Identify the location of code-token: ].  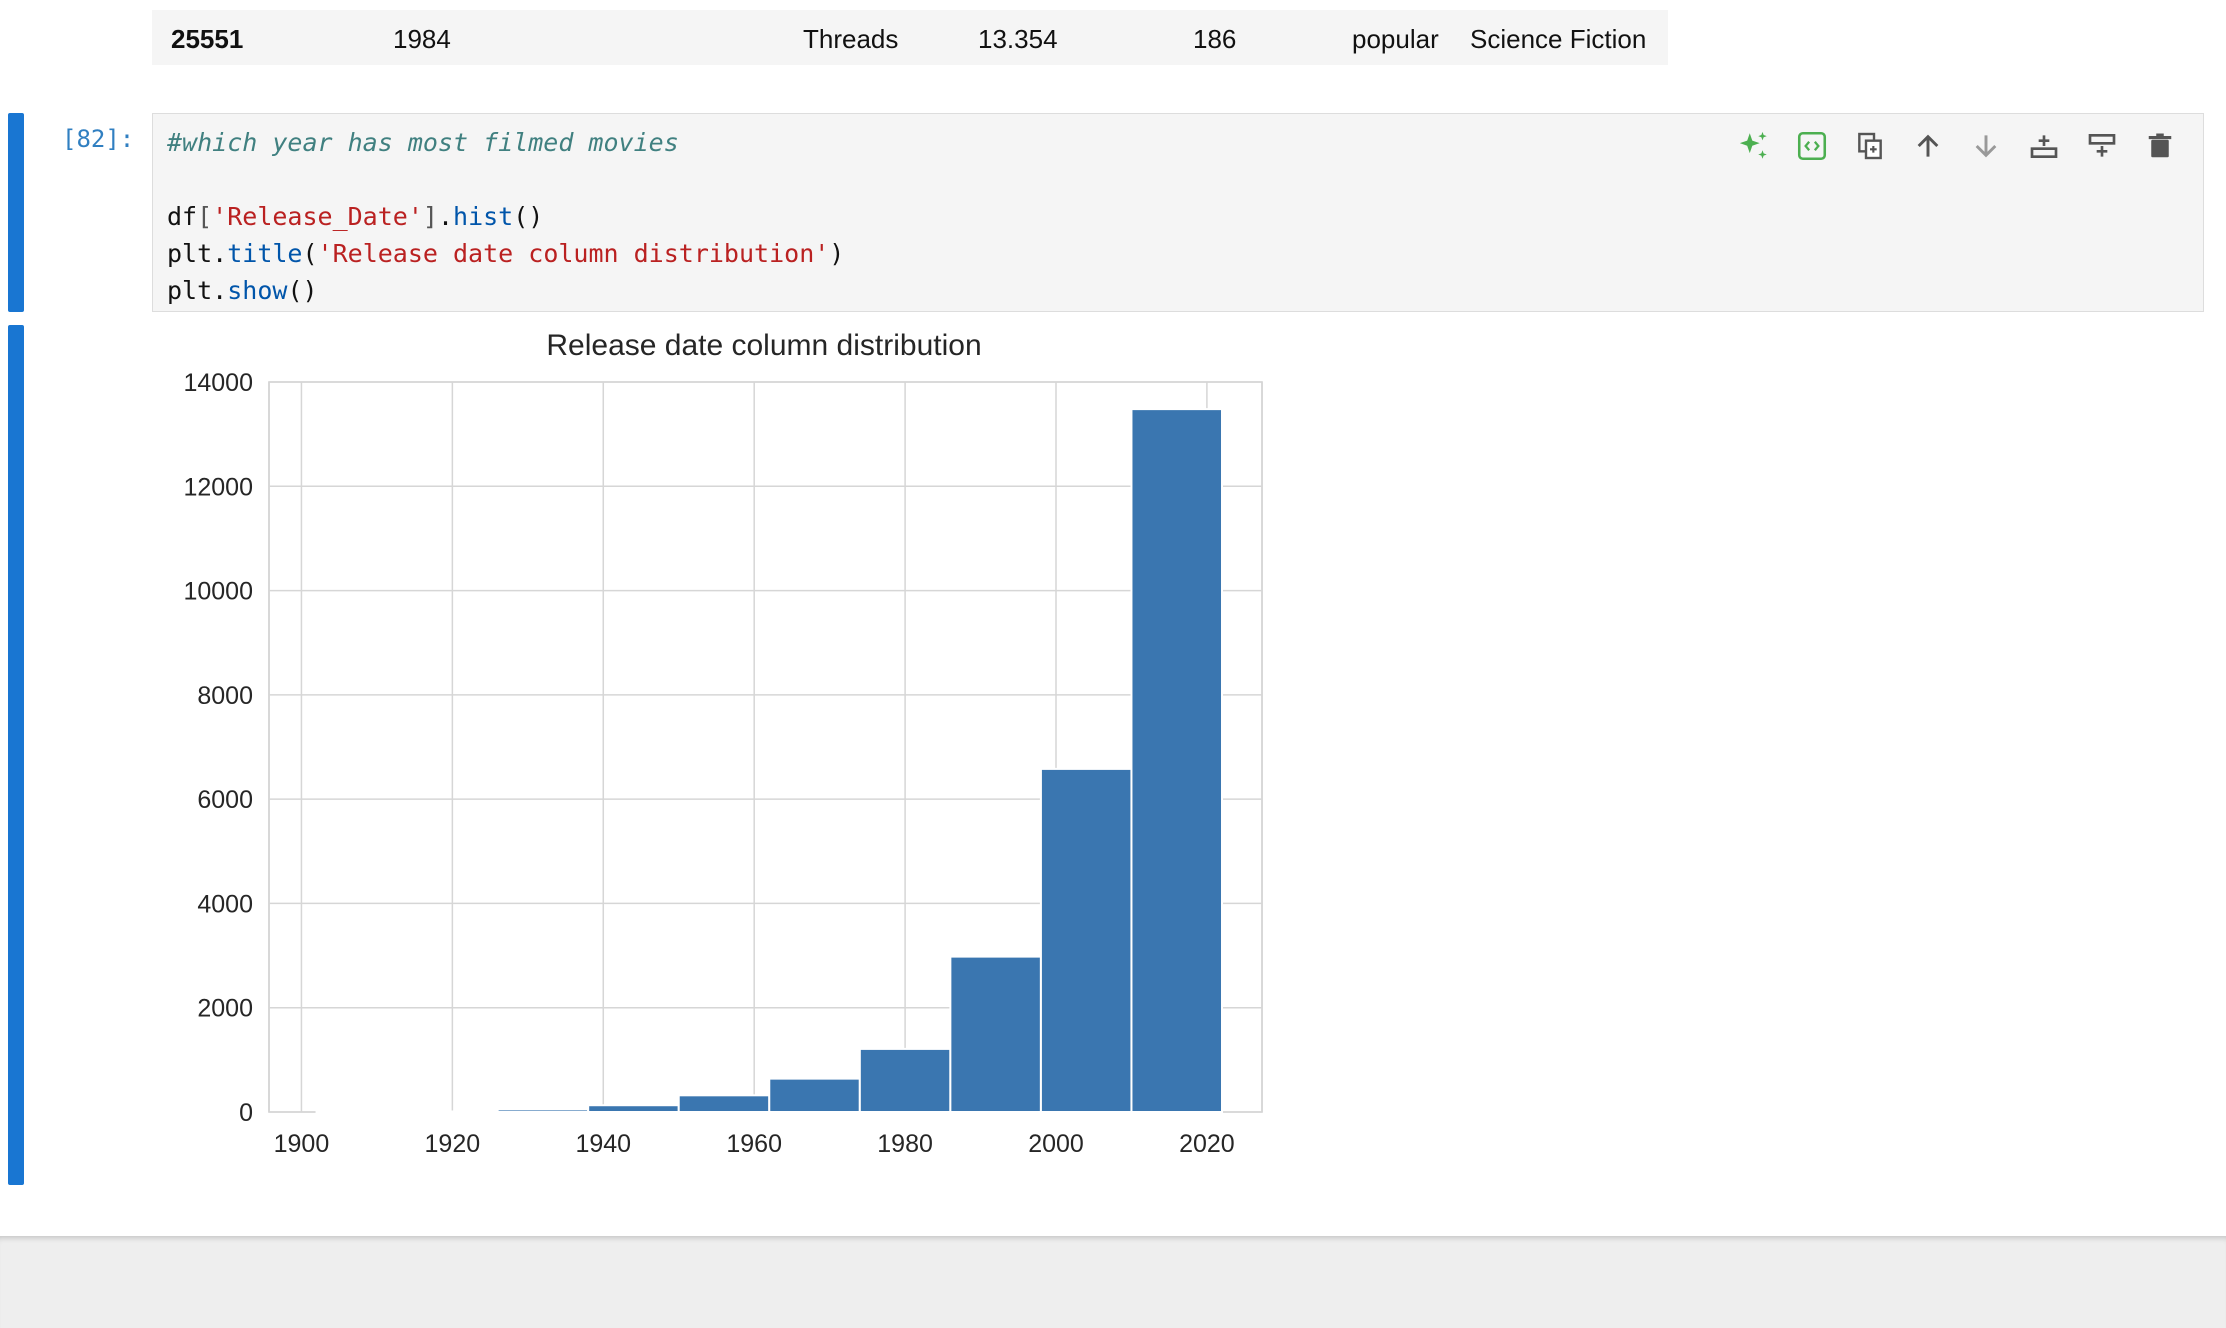
(430, 216).